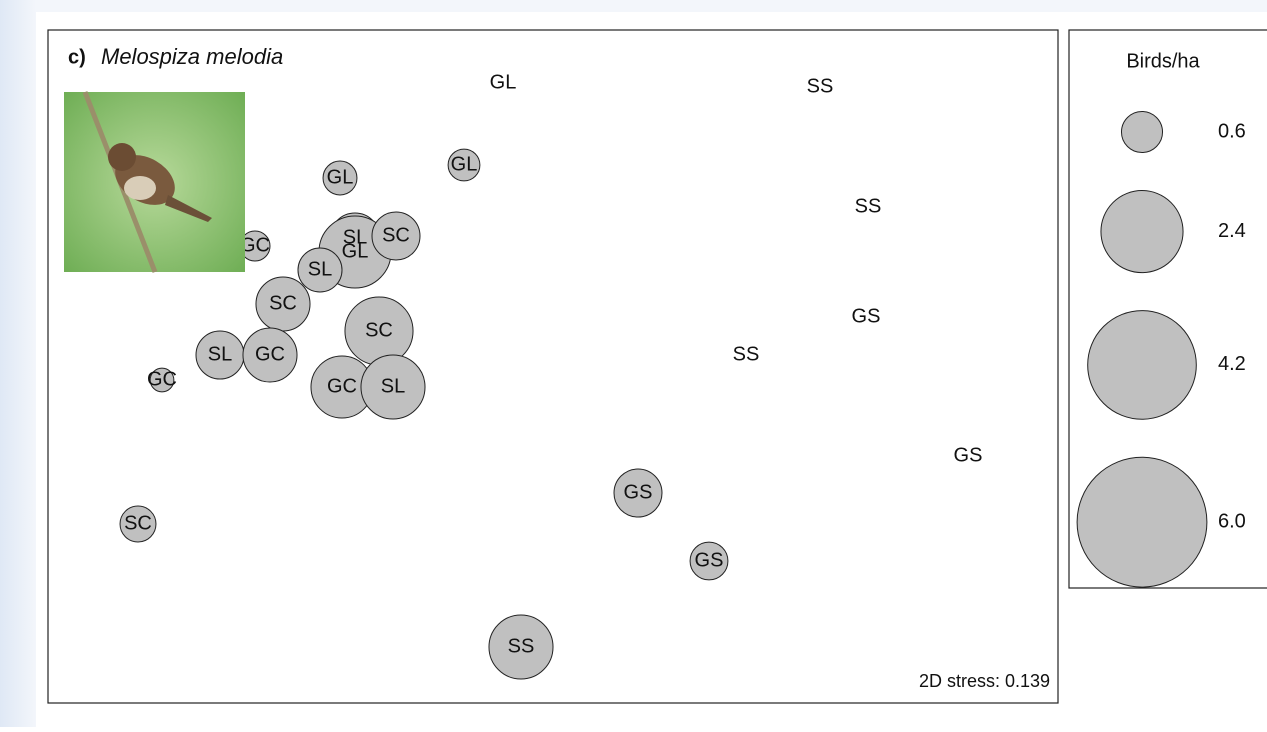 This screenshot has width=1267, height=732. Describe the element at coordinates (1232, 231) in the screenshot. I see `legend-label: 2.4` at that location.